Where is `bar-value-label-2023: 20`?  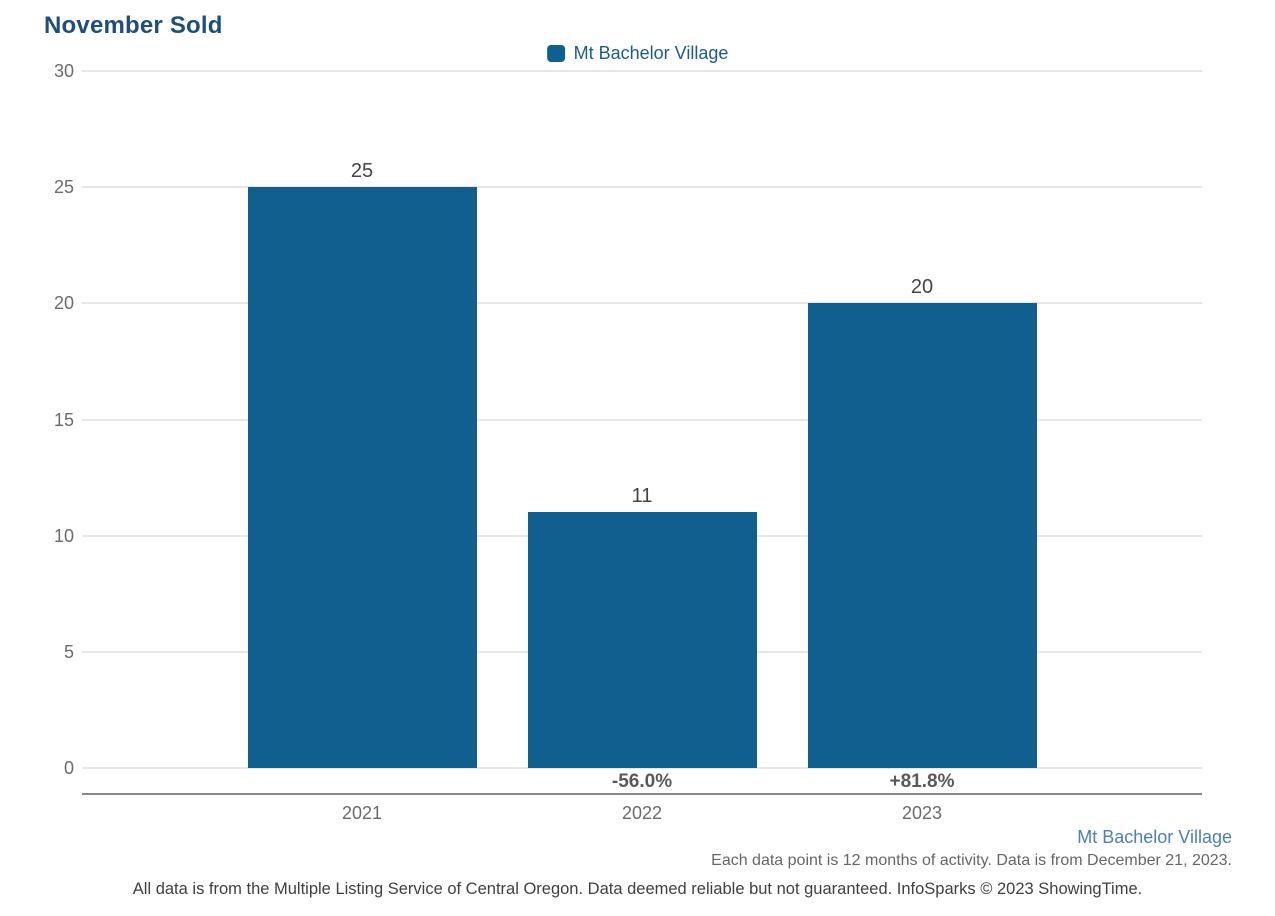
bar-value-label-2023: 20 is located at coordinates (922, 287).